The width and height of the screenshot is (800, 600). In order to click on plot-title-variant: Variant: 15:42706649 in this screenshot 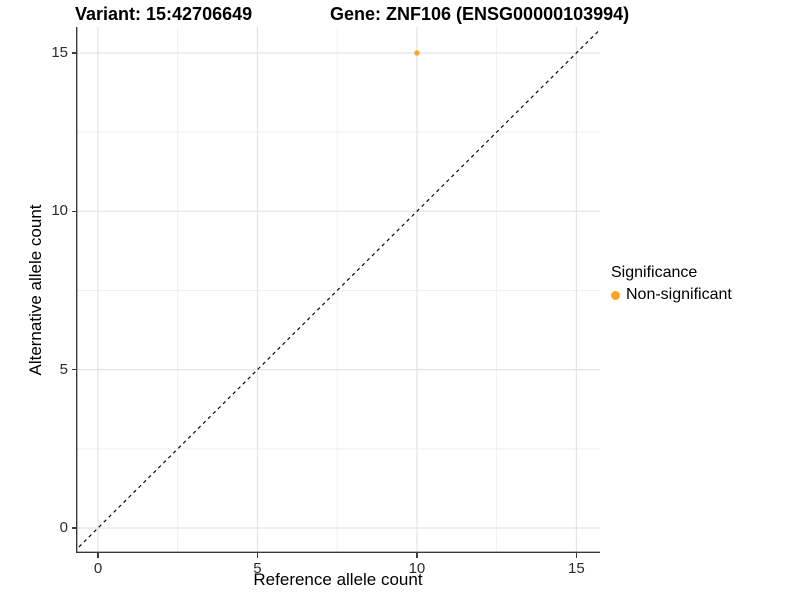, I will do `click(164, 14)`.